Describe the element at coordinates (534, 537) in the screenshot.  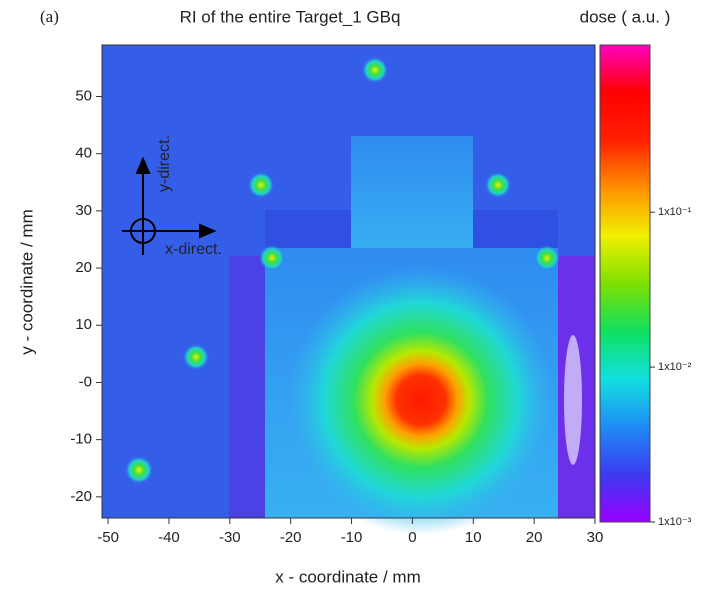
I see `x-tick-label: 20` at that location.